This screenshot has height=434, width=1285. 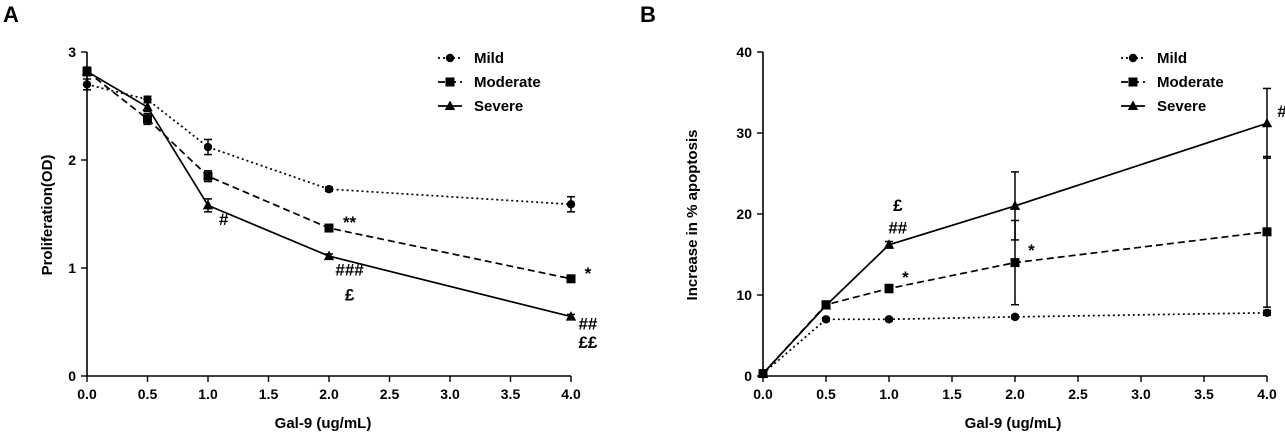 I want to click on panel-a-y-axis-title: Proliferation(OD), so click(x=47, y=215).